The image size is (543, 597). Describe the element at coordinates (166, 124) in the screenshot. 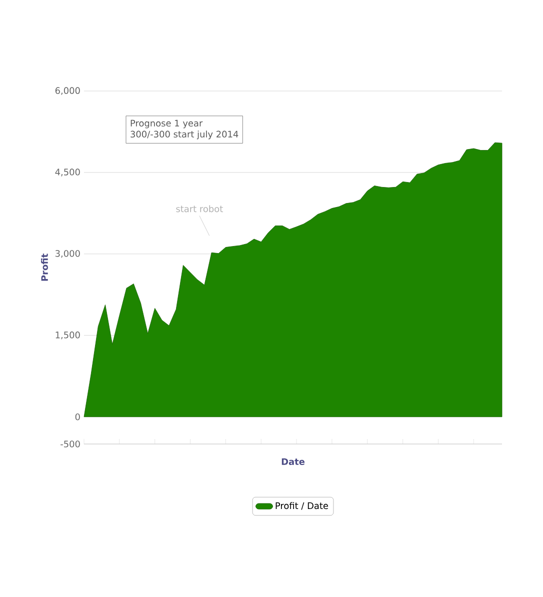

I see `annotation: Prognose 1 year` at that location.